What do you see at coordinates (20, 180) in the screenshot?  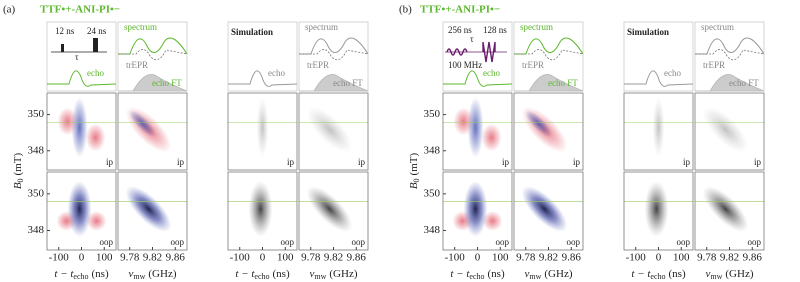 I see `axis-subscript: 0` at bounding box center [20, 180].